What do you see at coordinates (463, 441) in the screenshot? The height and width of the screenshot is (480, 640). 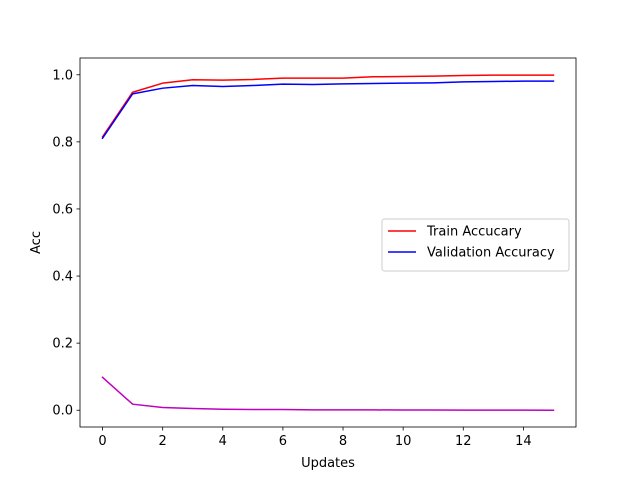 I see `x-tick-label: 12` at bounding box center [463, 441].